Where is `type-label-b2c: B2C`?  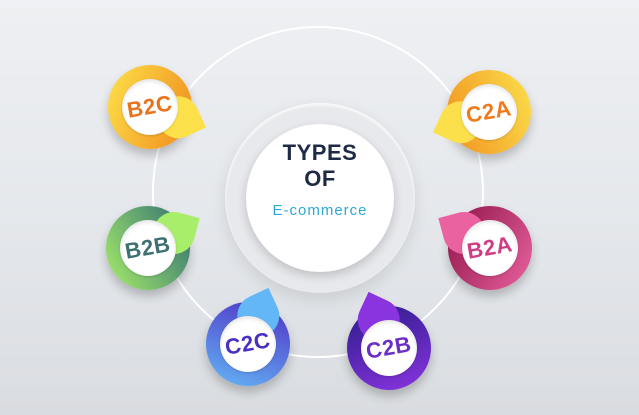 type-label-b2c: B2C is located at coordinates (150, 106).